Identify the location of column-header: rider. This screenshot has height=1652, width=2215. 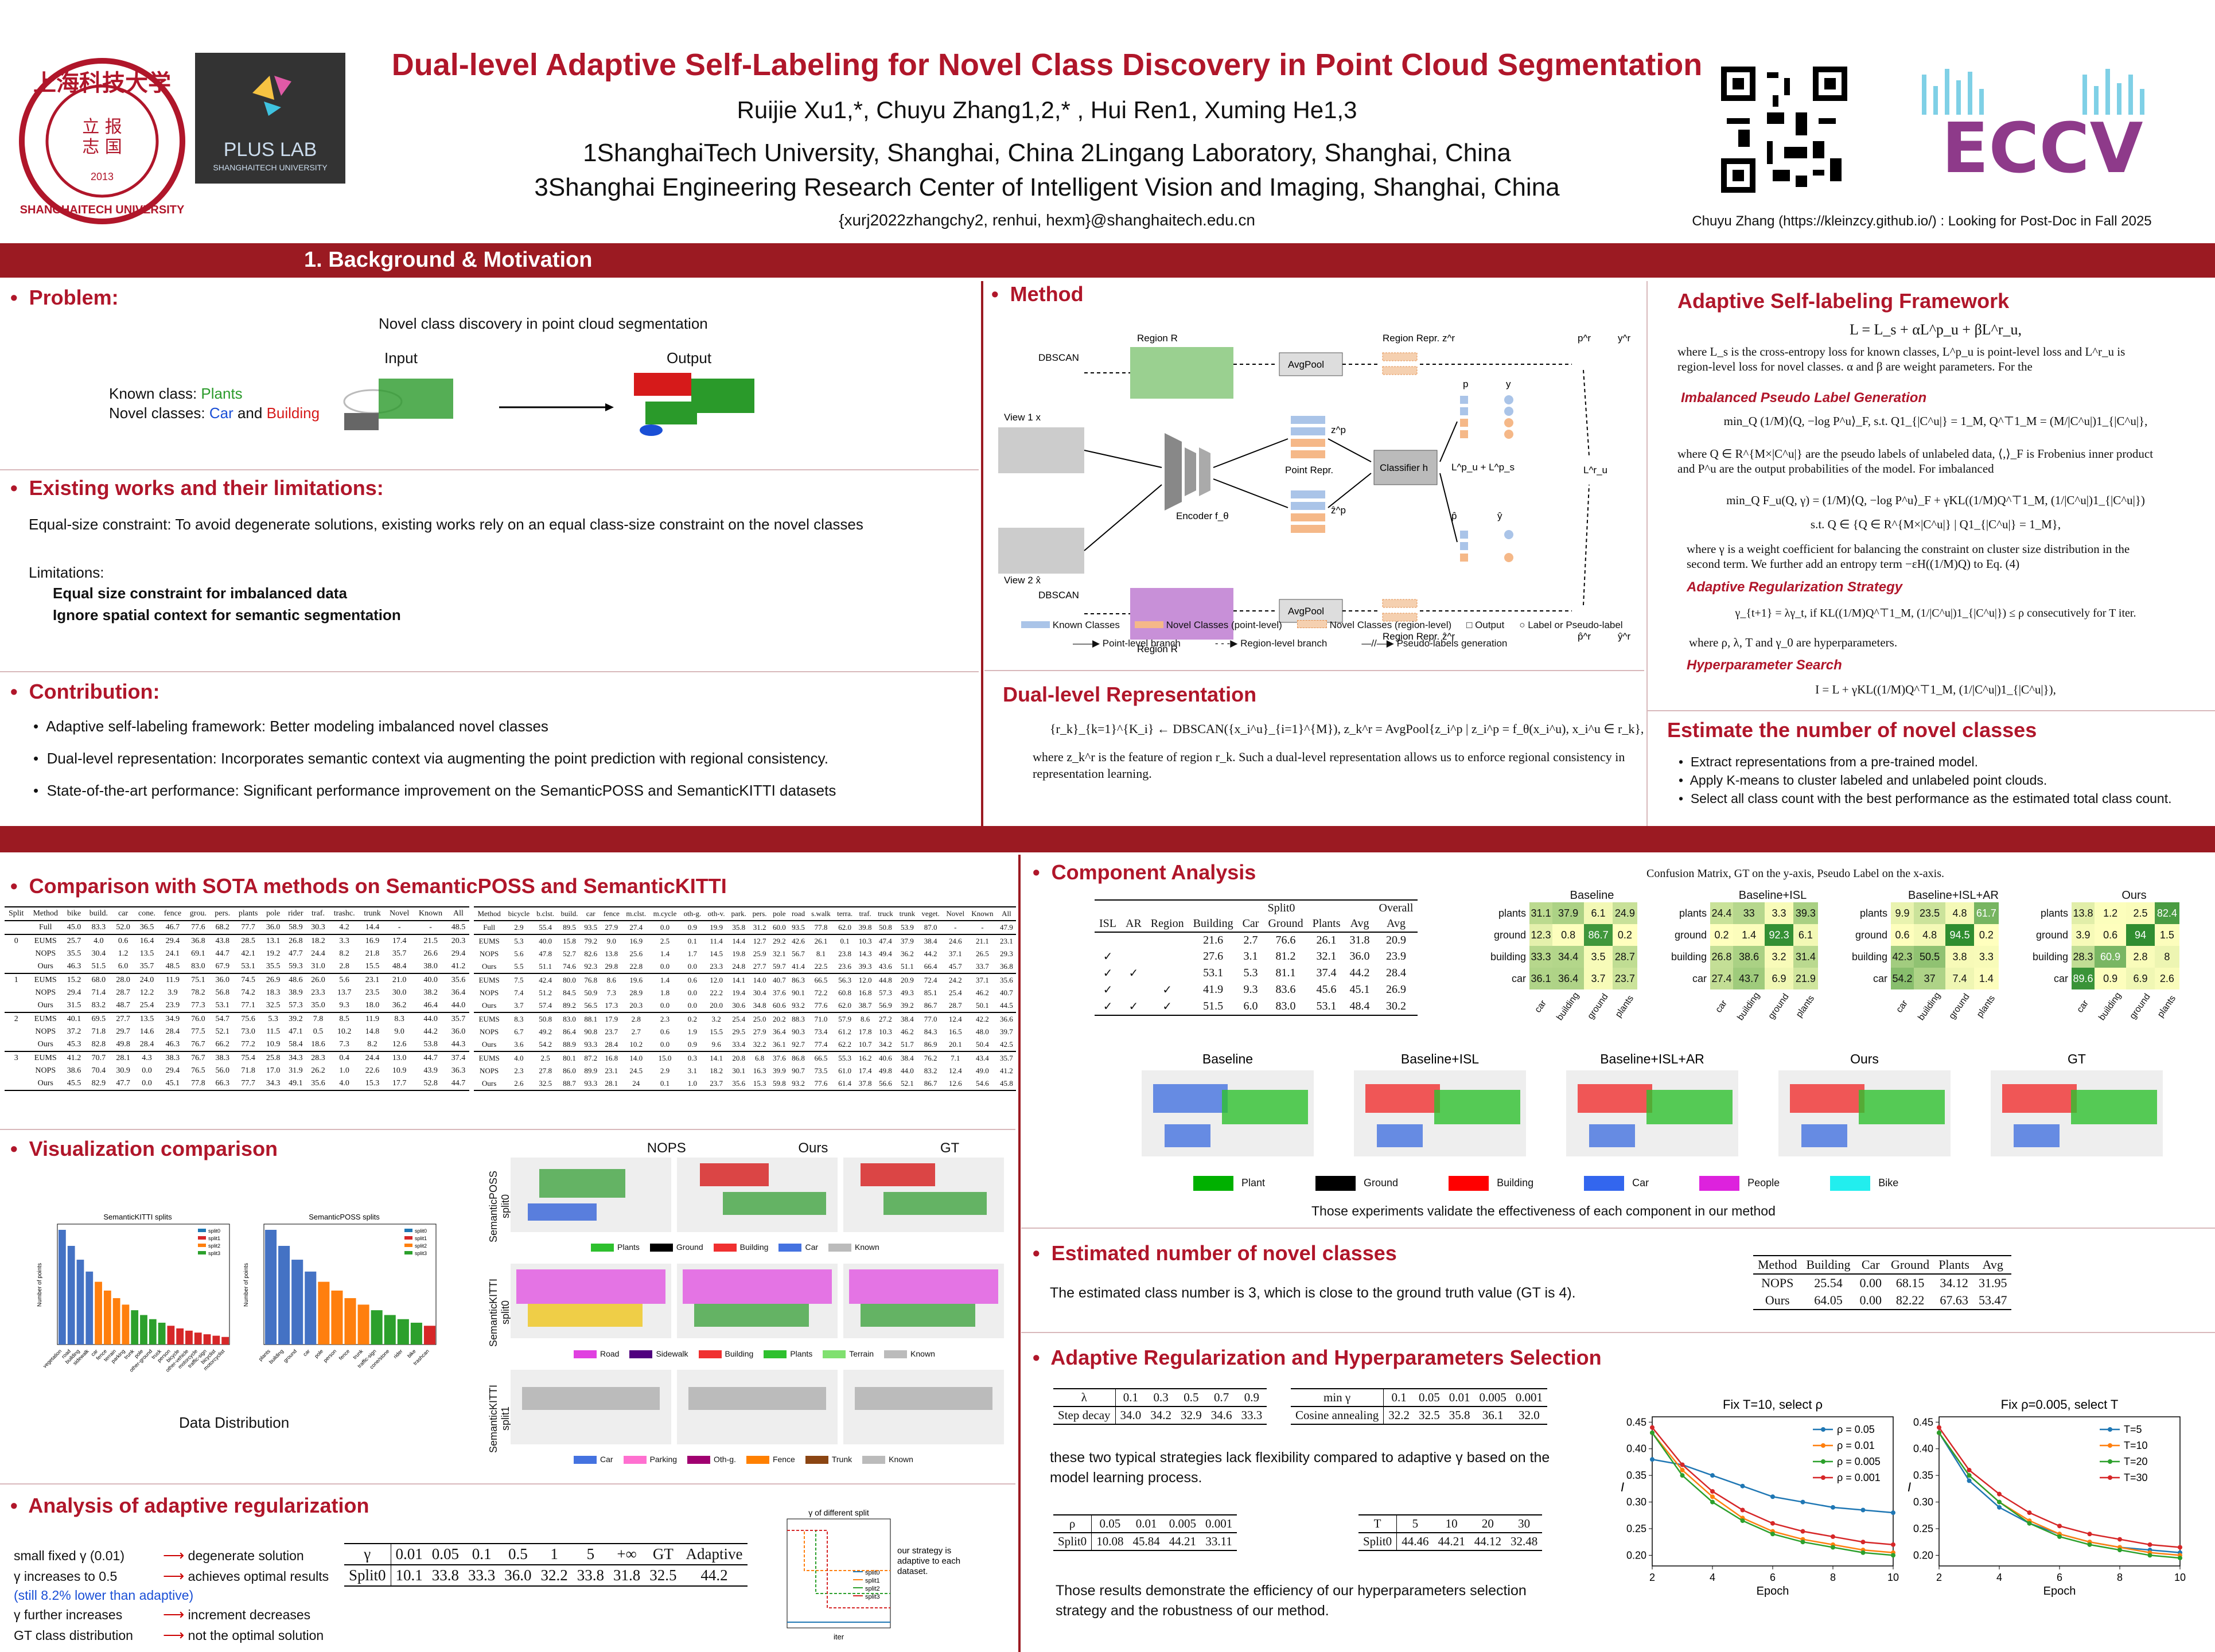
(295, 913).